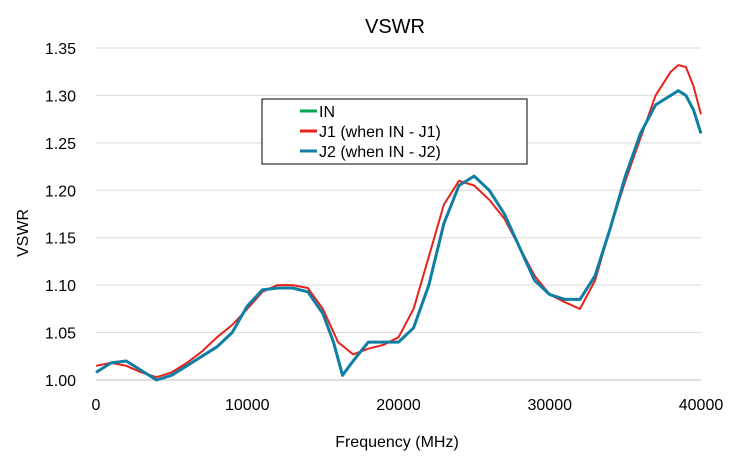 This screenshot has height=456, width=730. What do you see at coordinates (60, 286) in the screenshot?
I see `y-tick-label: 1.10` at bounding box center [60, 286].